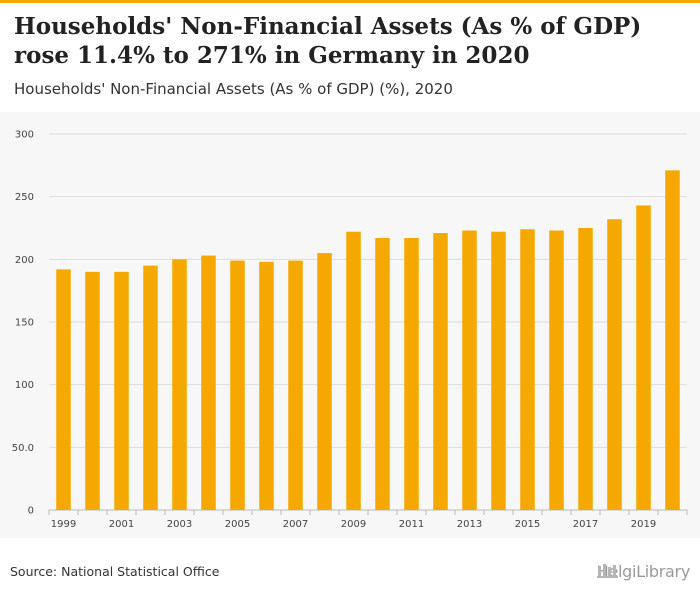  Describe the element at coordinates (237, 385) in the screenshot. I see `bar-2005` at that location.